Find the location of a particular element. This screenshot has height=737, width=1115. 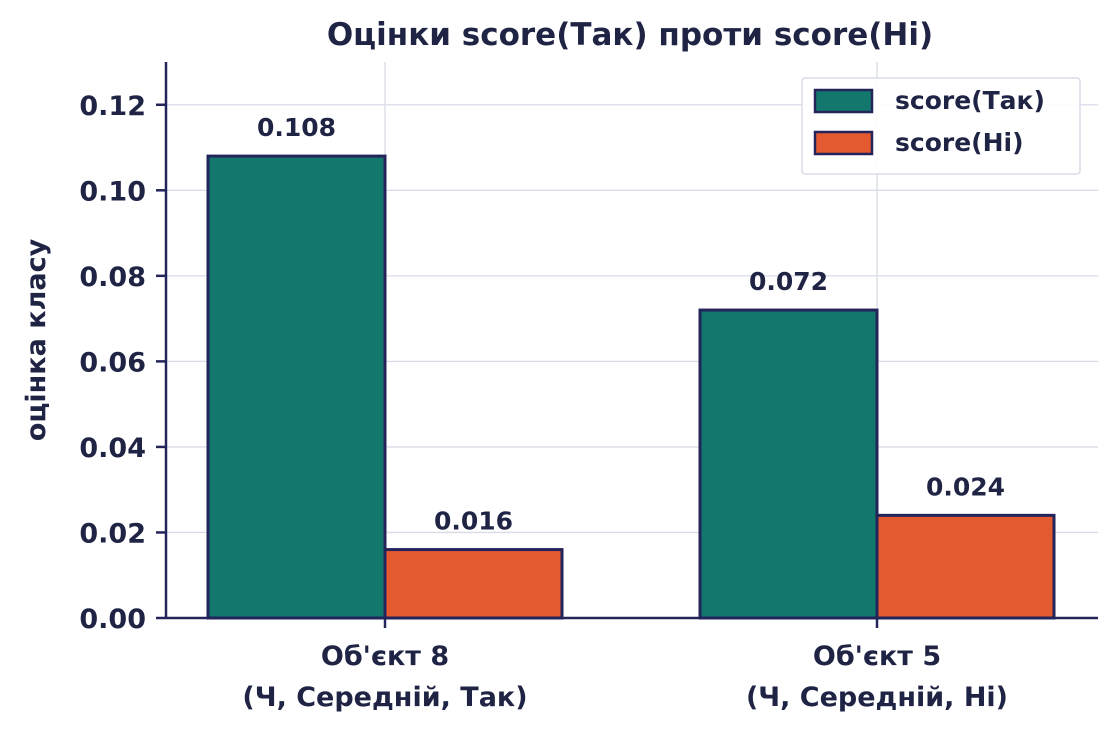

bar-value-label: 0.016 is located at coordinates (473, 521).